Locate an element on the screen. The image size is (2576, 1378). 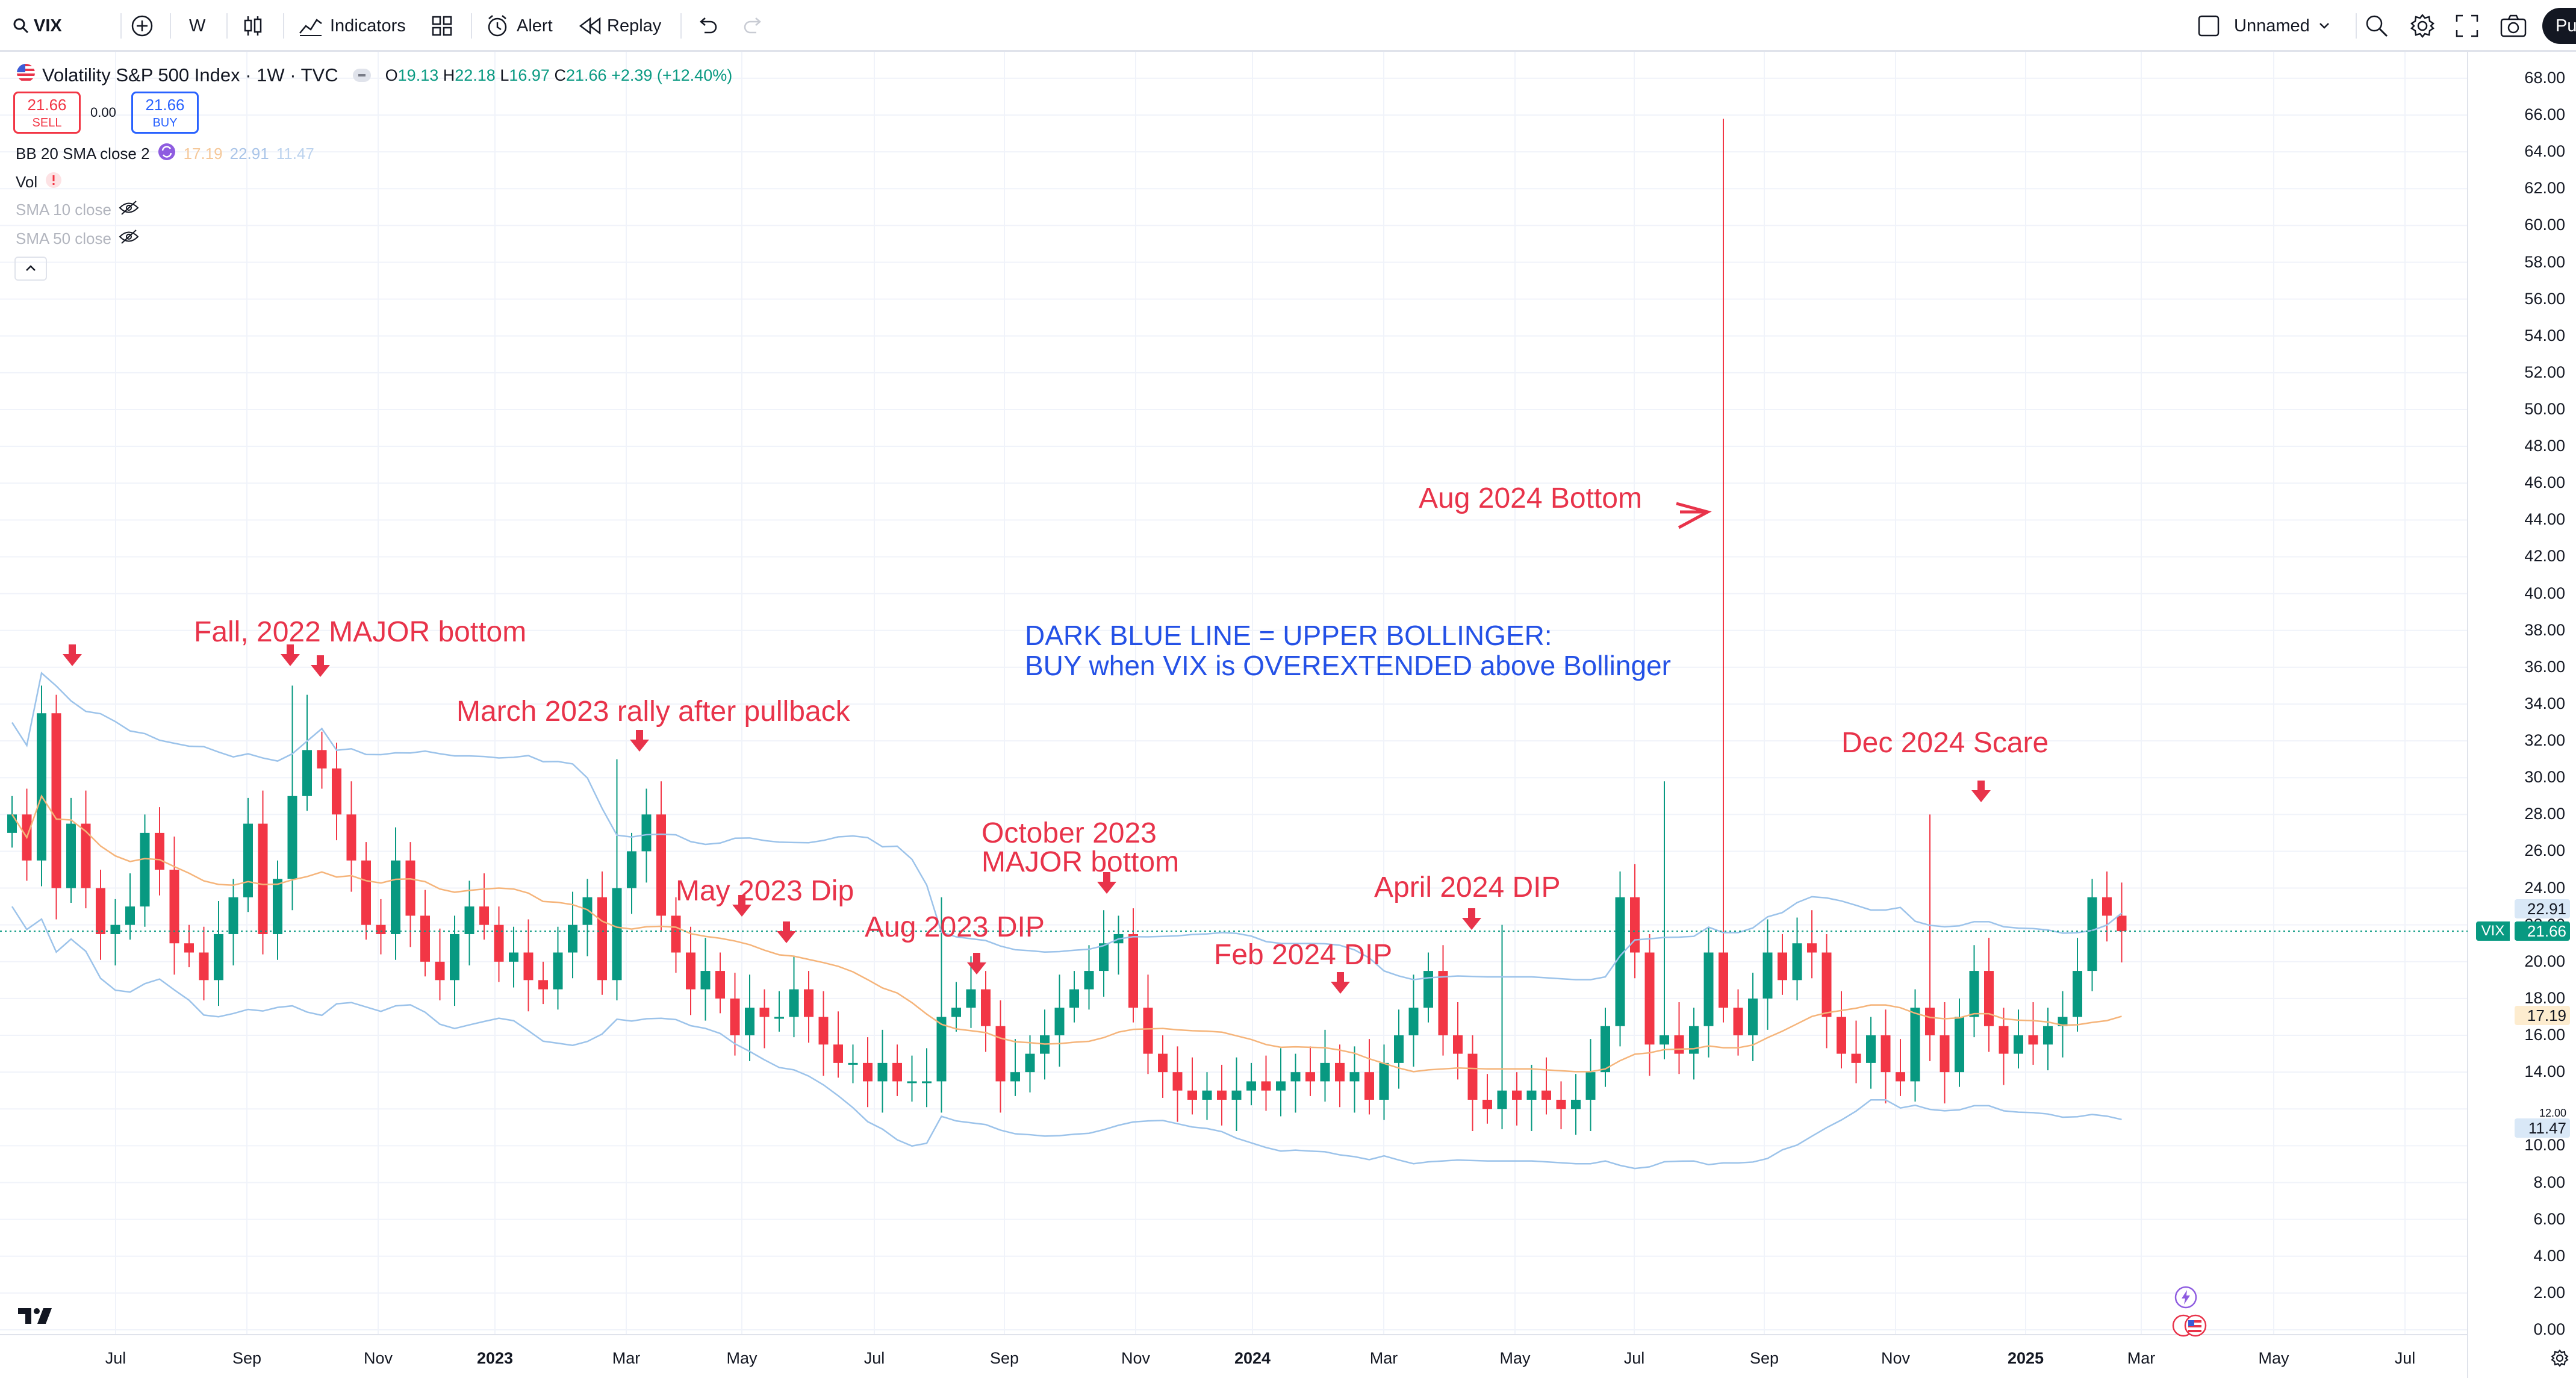
price-tick-label: 0.00 is located at coordinates (2549, 1329).